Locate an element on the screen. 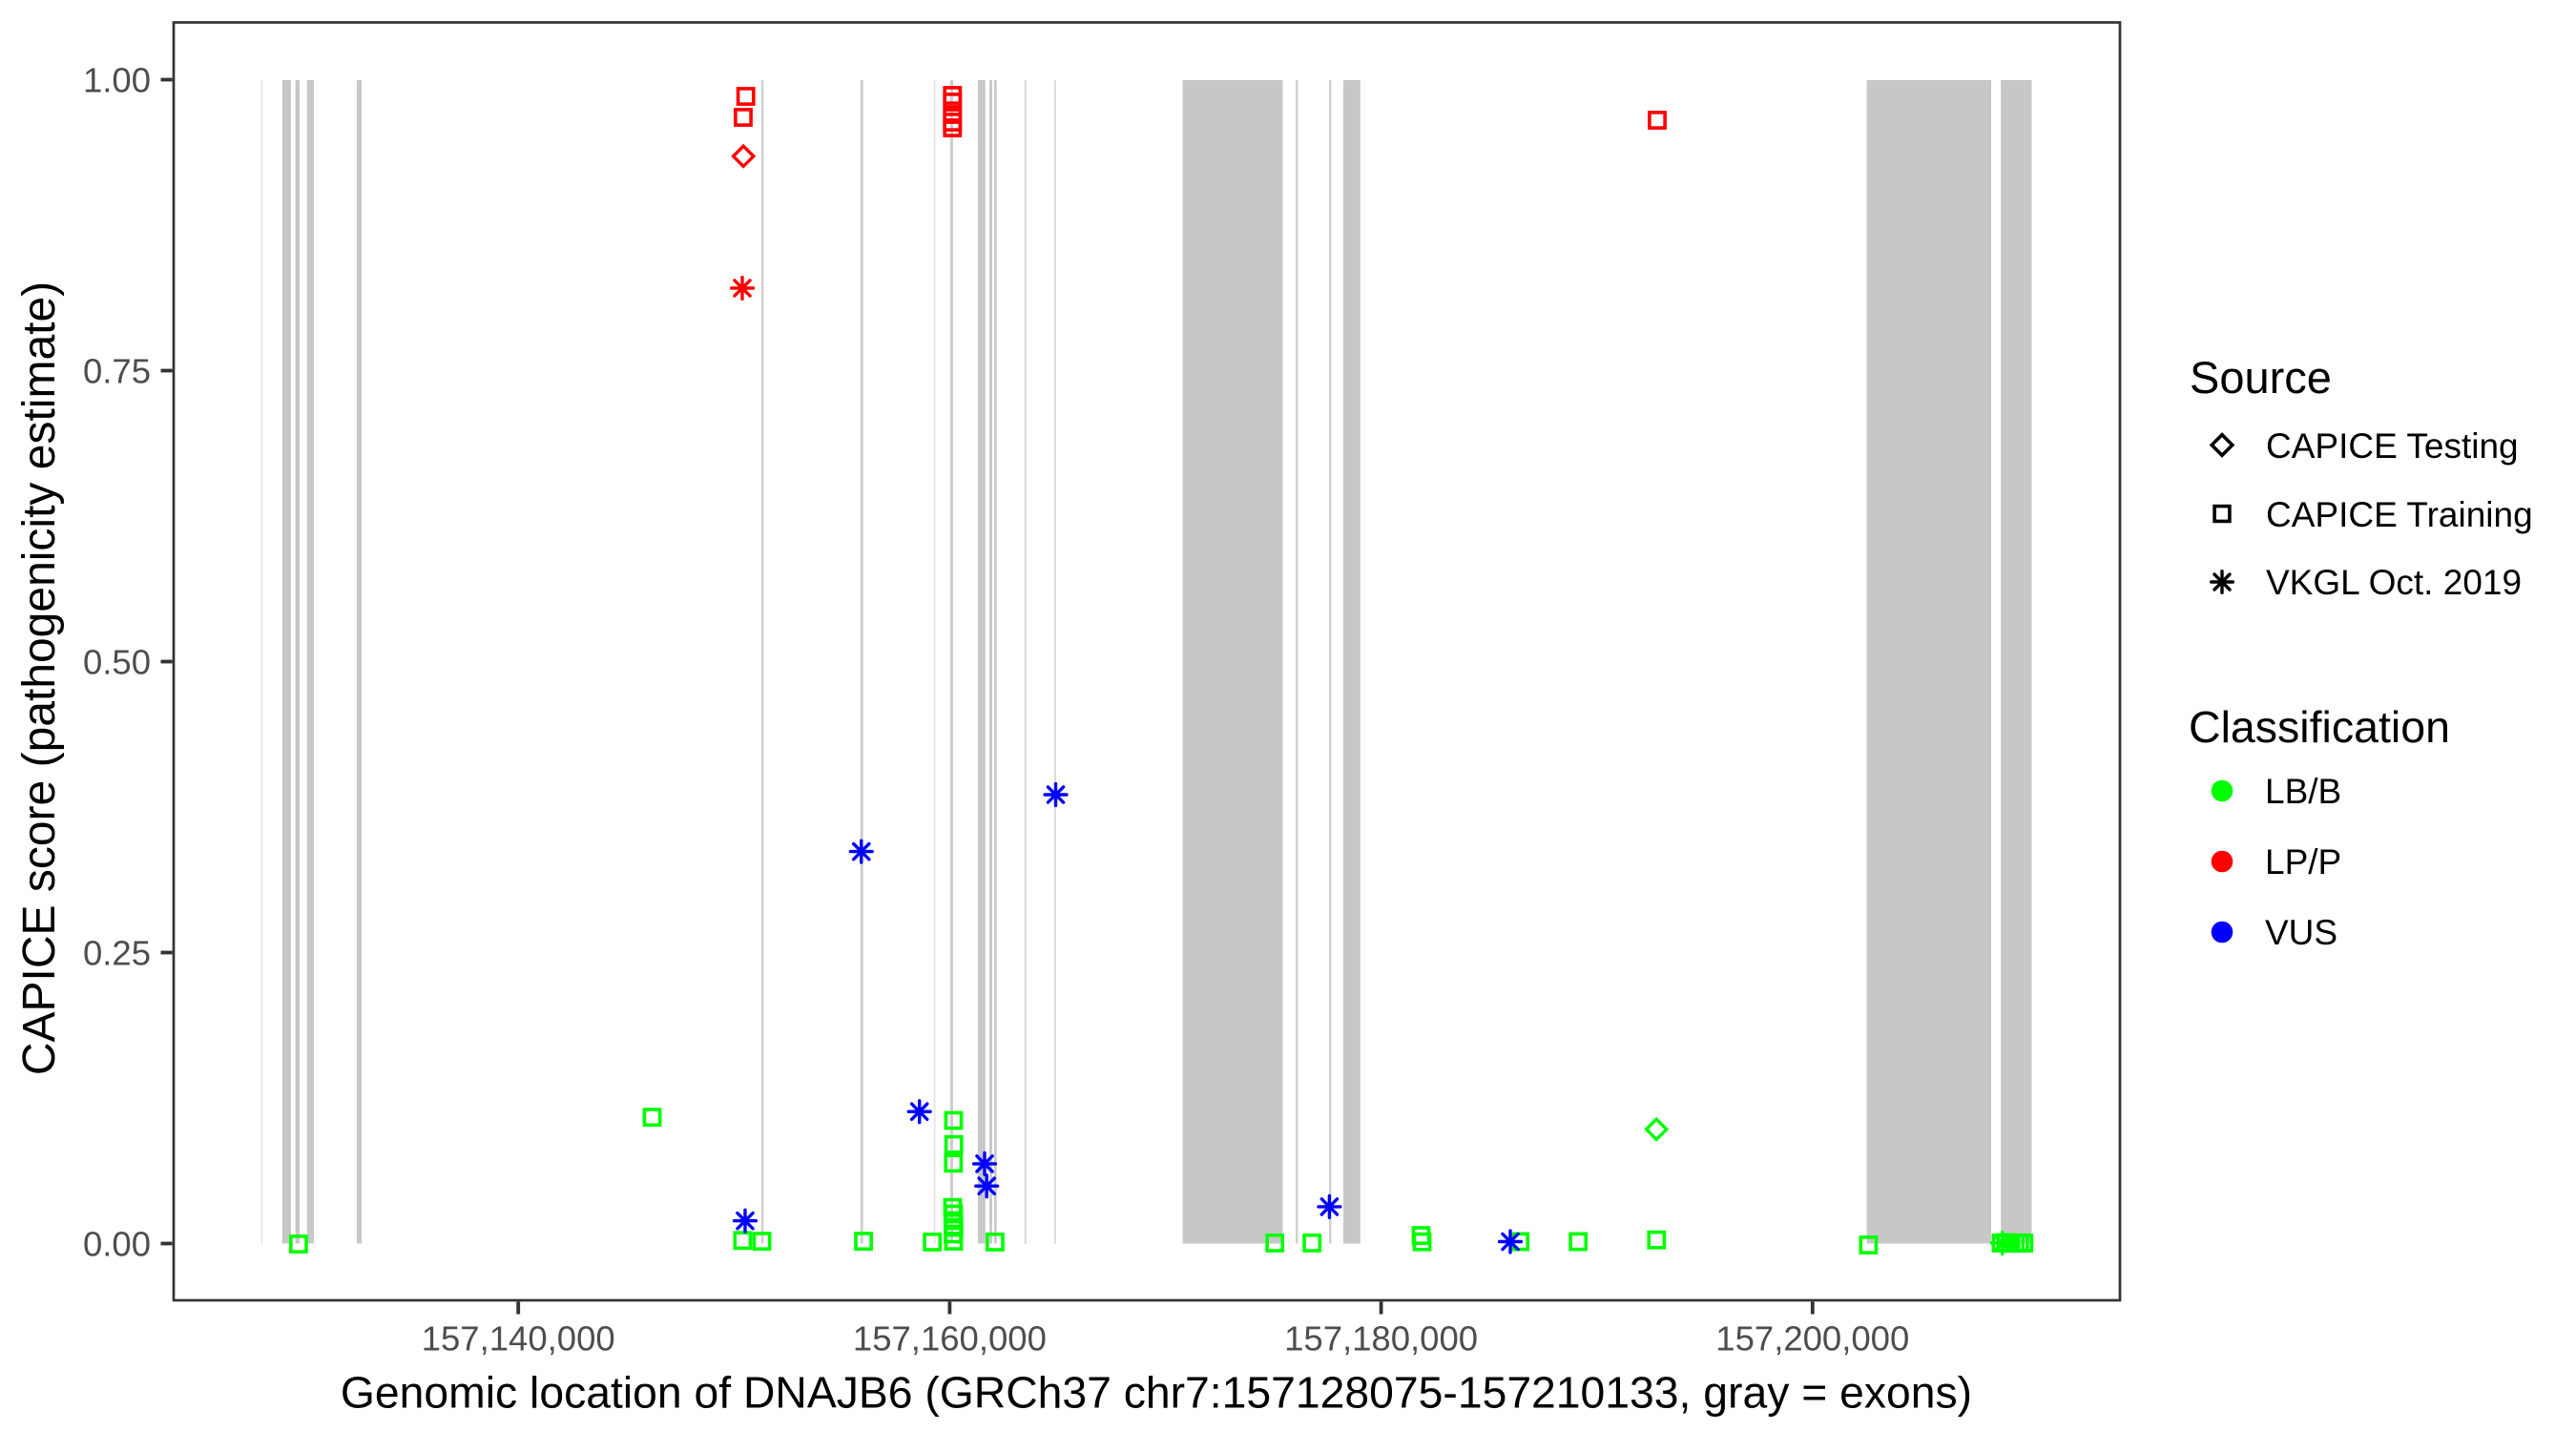  svg-text: Source is located at coordinates (2261, 377).